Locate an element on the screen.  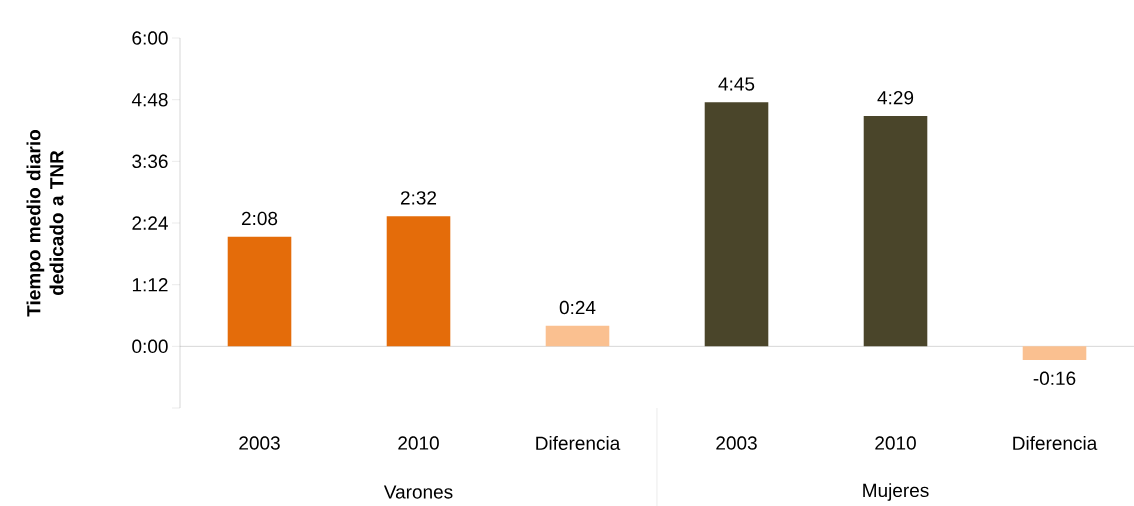
y-tick-label: 2:24 is located at coordinates (150, 223).